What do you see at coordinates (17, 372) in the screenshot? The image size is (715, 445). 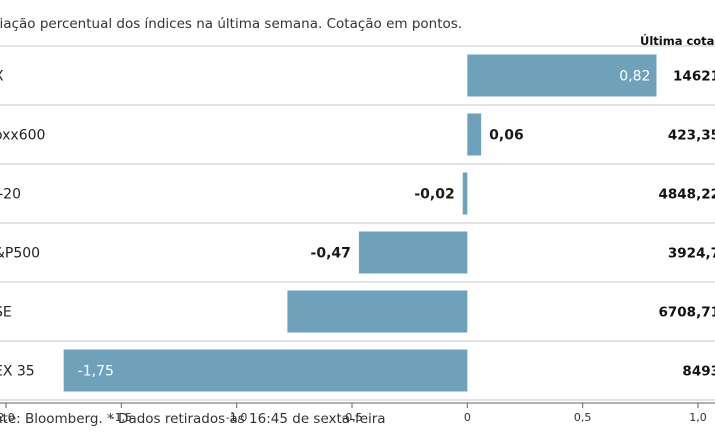 I see `category-label: EX 35` at bounding box center [17, 372].